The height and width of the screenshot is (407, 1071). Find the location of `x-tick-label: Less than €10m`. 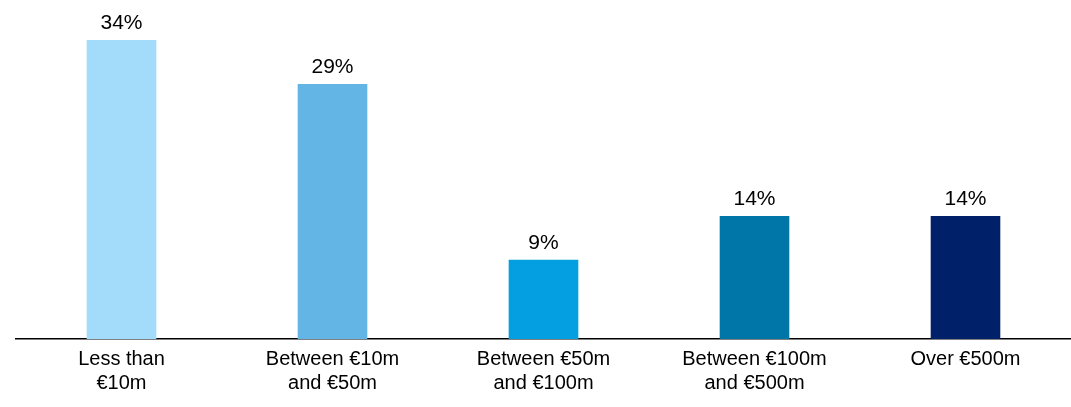

x-tick-label: Less than €10m is located at coordinates (121, 369).